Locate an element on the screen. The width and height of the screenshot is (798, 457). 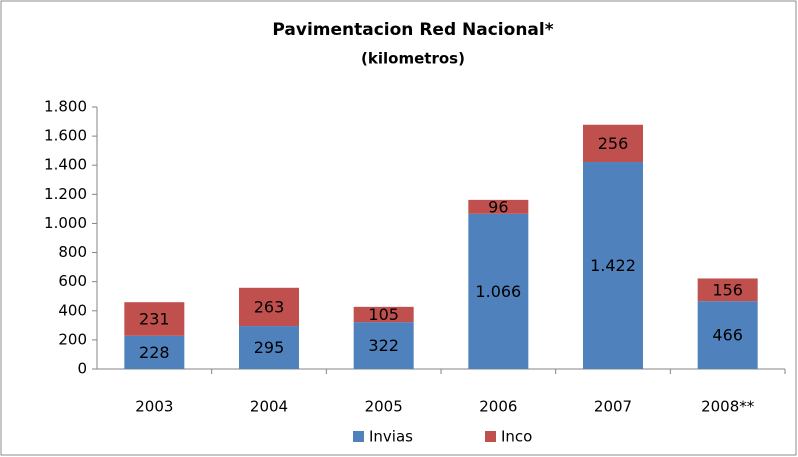
data-label: 1.422 is located at coordinates (613, 265).